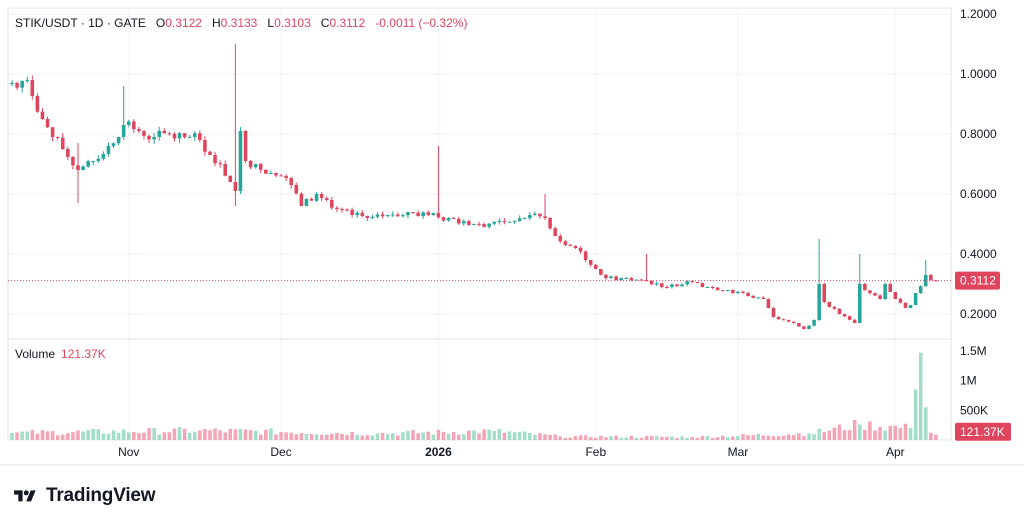  Describe the element at coordinates (271, 23) in the screenshot. I see `low-label: L` at that location.